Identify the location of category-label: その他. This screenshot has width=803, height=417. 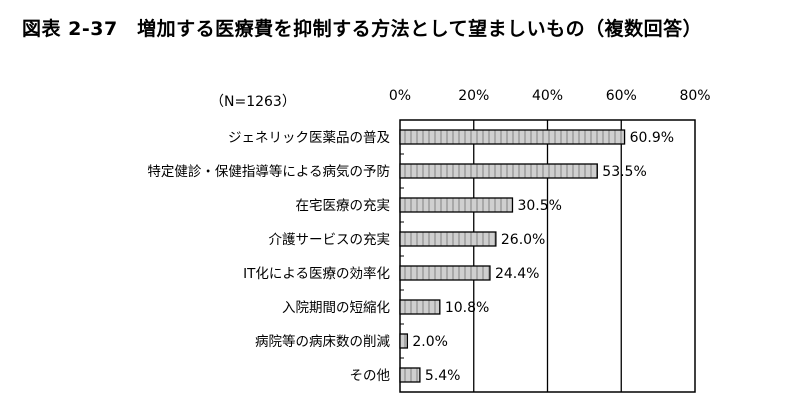
(370, 376).